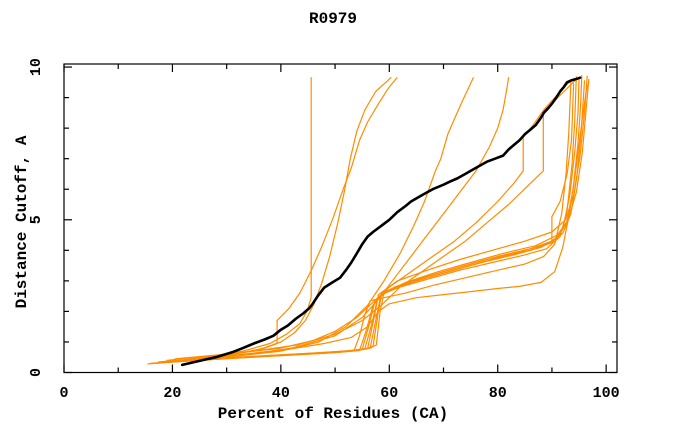 The width and height of the screenshot is (680, 440). What do you see at coordinates (333, 19) in the screenshot?
I see `chart-title: R0979` at bounding box center [333, 19].